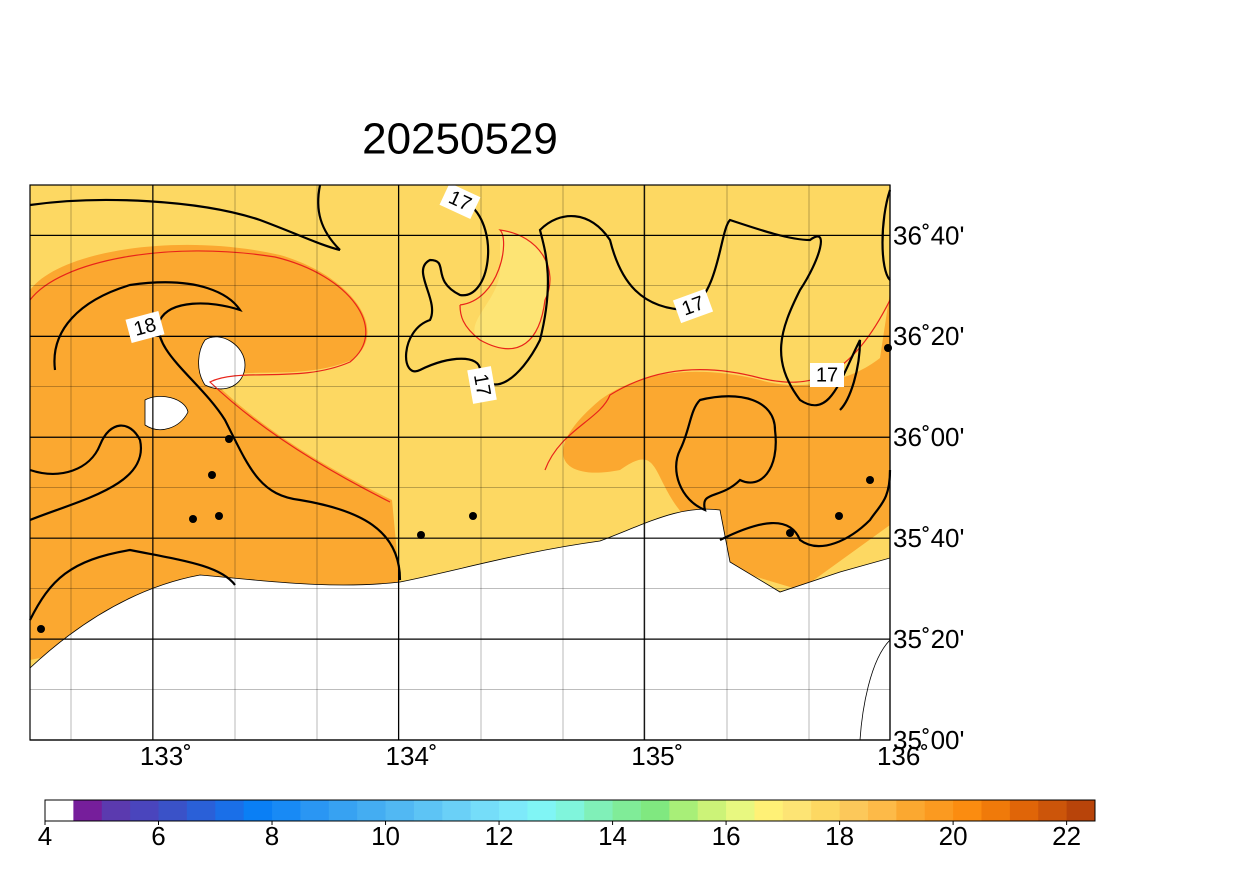  What do you see at coordinates (567, 825) in the screenshot?
I see `colorbar: 4 6 8 10 12 14 16 18 20 22` at bounding box center [567, 825].